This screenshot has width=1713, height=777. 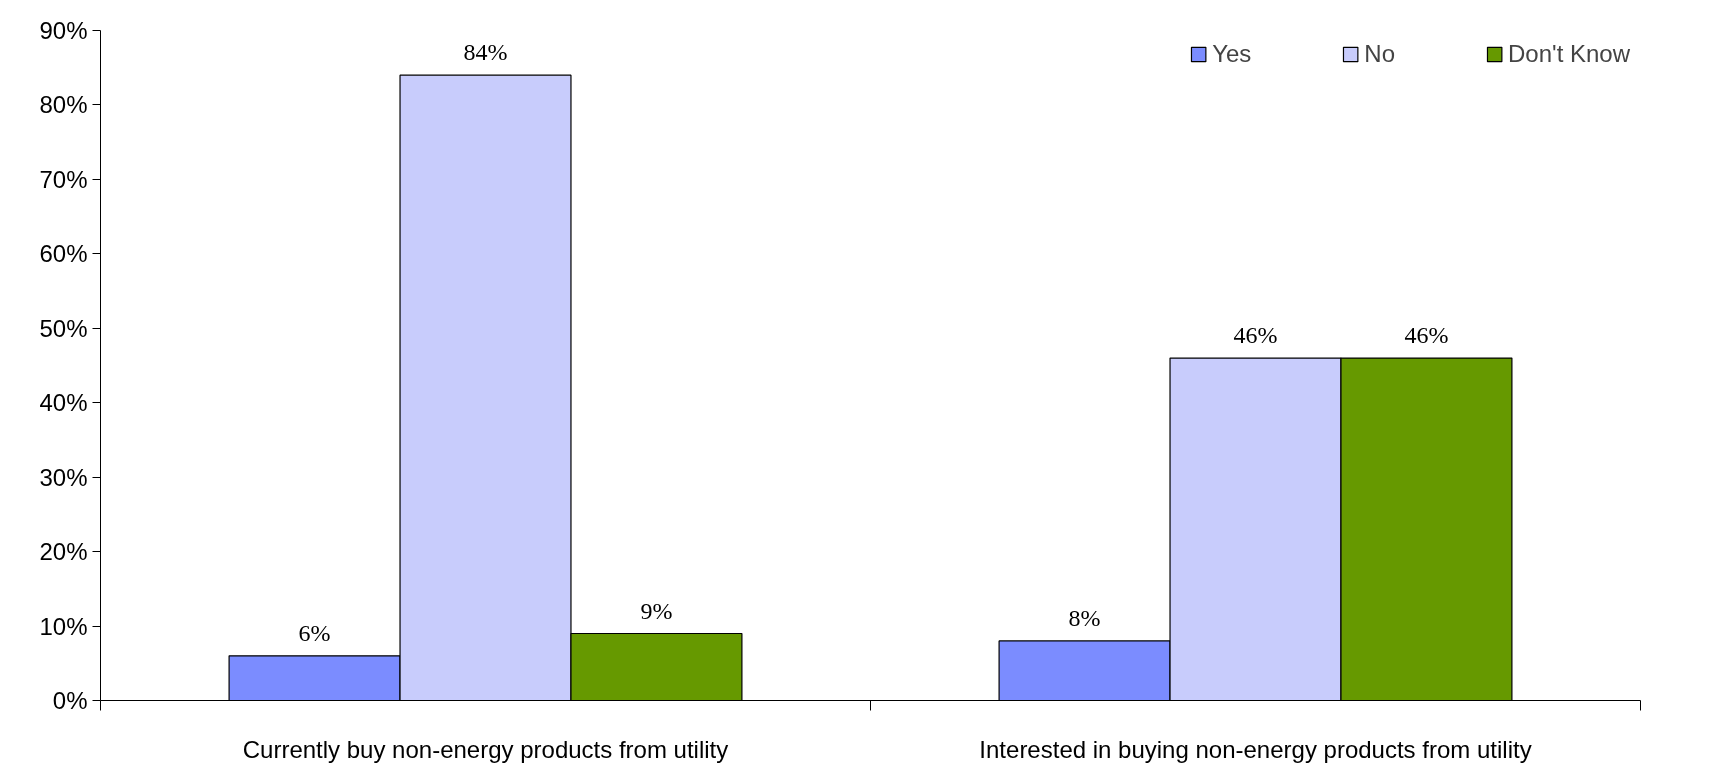 I want to click on legend-label: Don't Know, so click(x=1569, y=54).